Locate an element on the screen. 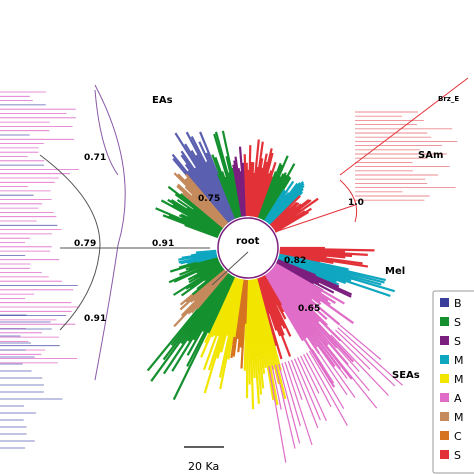 Image resolution: width=474 pixels, height=474 pixels. support-seas: 0.65 is located at coordinates (309, 309).